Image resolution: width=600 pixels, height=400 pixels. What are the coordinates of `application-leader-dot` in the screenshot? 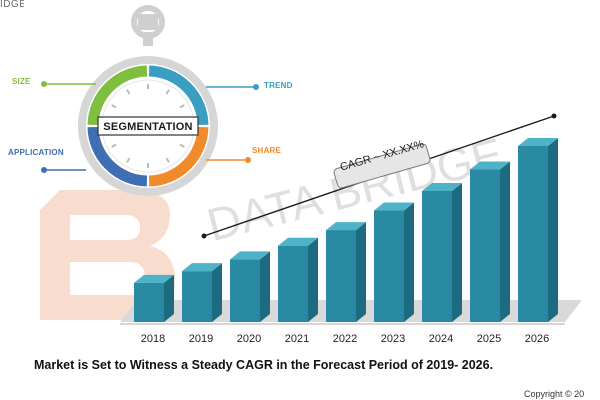 It's located at (44, 170).